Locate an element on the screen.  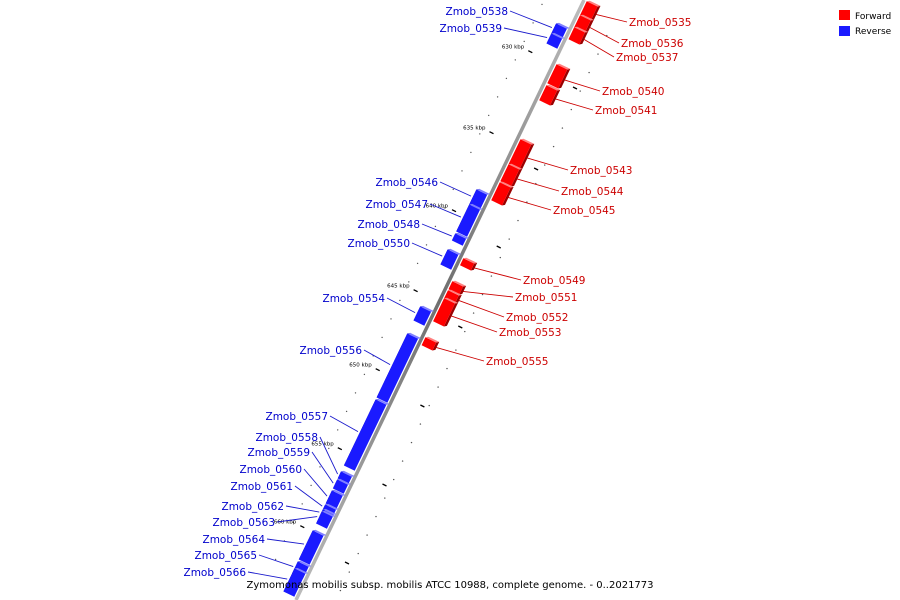
gene-label: Zmob_0554 is located at coordinates (354, 299).